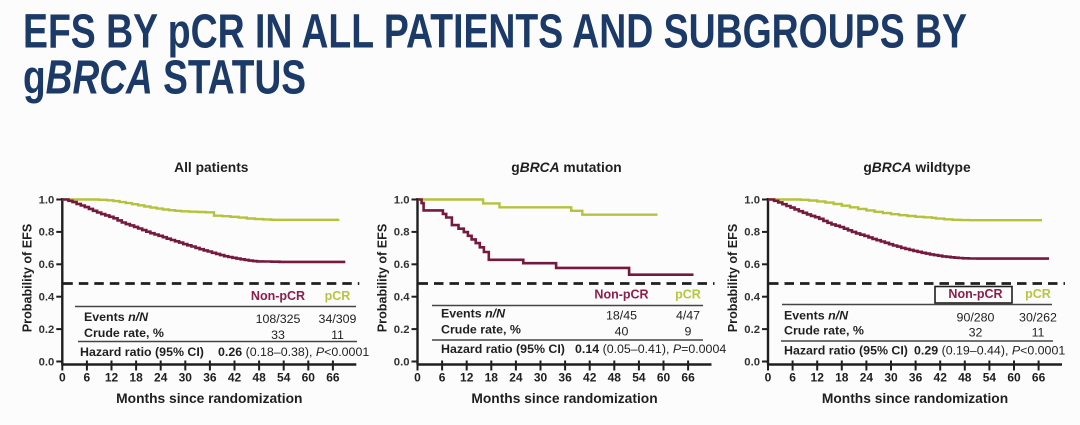 This screenshot has height=425, width=1080. I want to click on svg-text: gBRCA mutation, so click(566, 167).